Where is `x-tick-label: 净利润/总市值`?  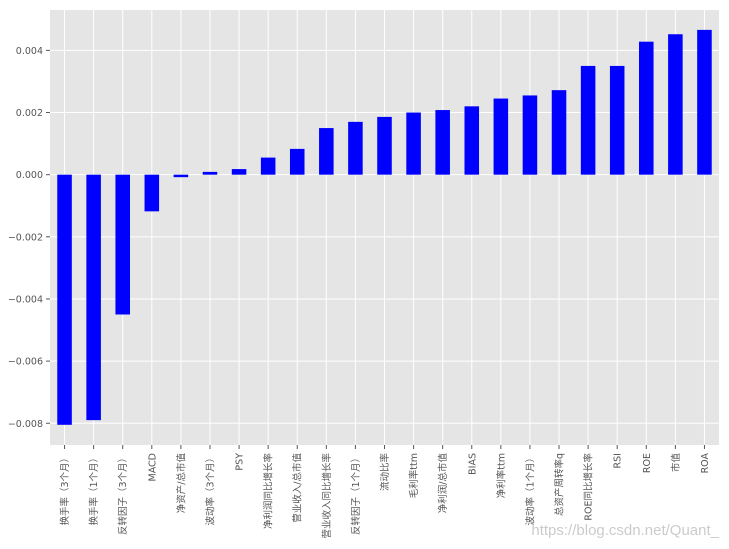 x-tick-label: 净利润/总市值 is located at coordinates (443, 483).